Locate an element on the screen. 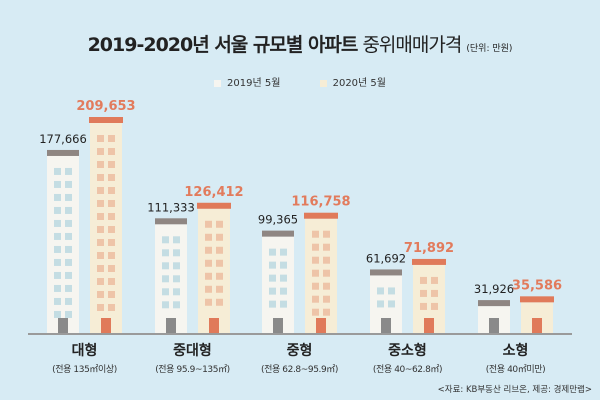  category-name: 소형 is located at coordinates (515, 351).